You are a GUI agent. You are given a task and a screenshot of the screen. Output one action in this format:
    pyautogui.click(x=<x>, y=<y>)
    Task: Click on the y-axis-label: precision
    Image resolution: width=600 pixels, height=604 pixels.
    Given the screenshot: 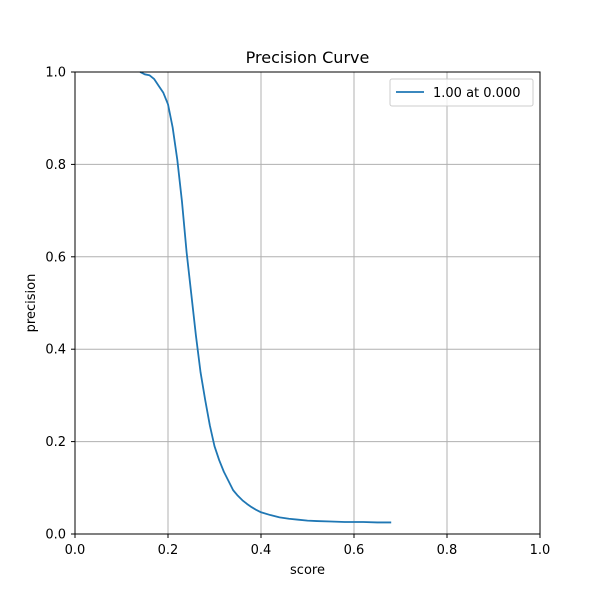 What is the action you would take?
    pyautogui.click(x=31, y=303)
    